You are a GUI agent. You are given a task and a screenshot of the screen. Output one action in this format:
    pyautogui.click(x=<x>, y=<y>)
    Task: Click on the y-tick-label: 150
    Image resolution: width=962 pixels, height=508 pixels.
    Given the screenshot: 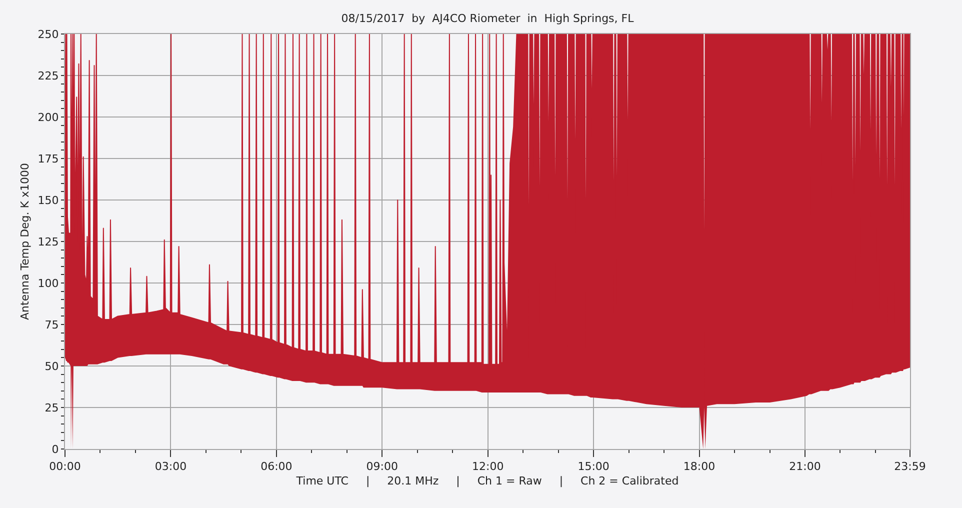 What is the action you would take?
    pyautogui.click(x=48, y=200)
    